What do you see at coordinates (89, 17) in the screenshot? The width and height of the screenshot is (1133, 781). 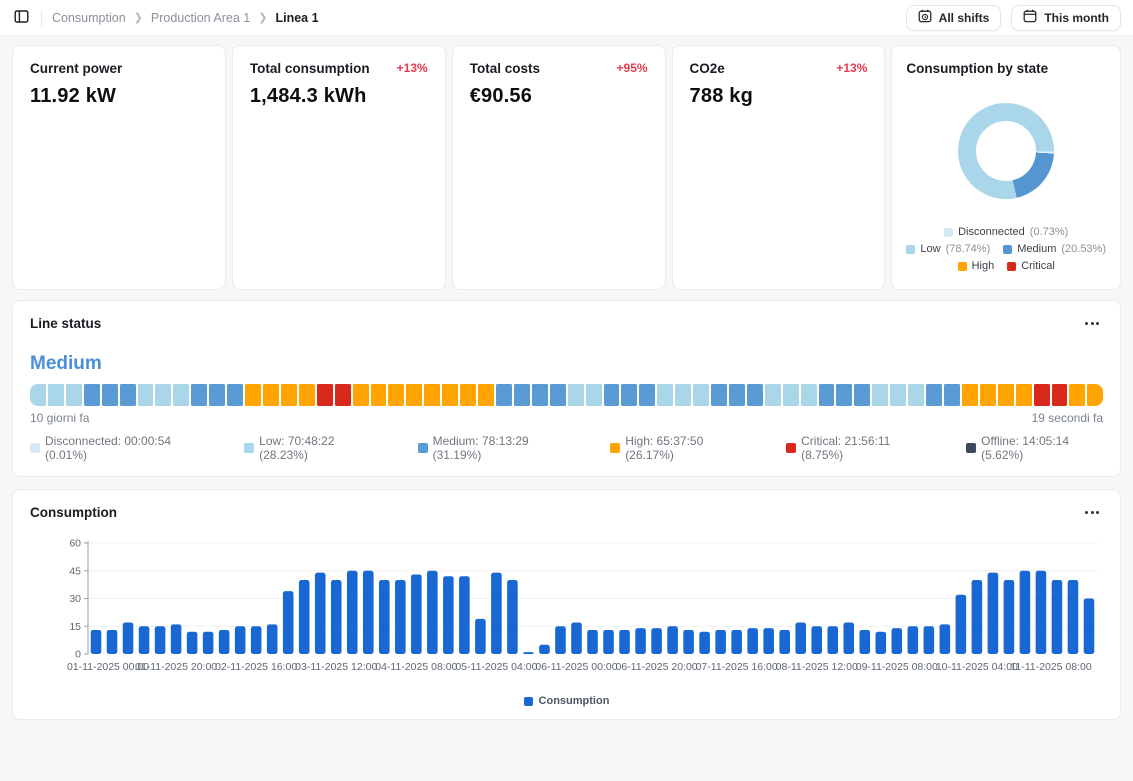 I see `breadcrumb-item-consumption: Consumption` at bounding box center [89, 17].